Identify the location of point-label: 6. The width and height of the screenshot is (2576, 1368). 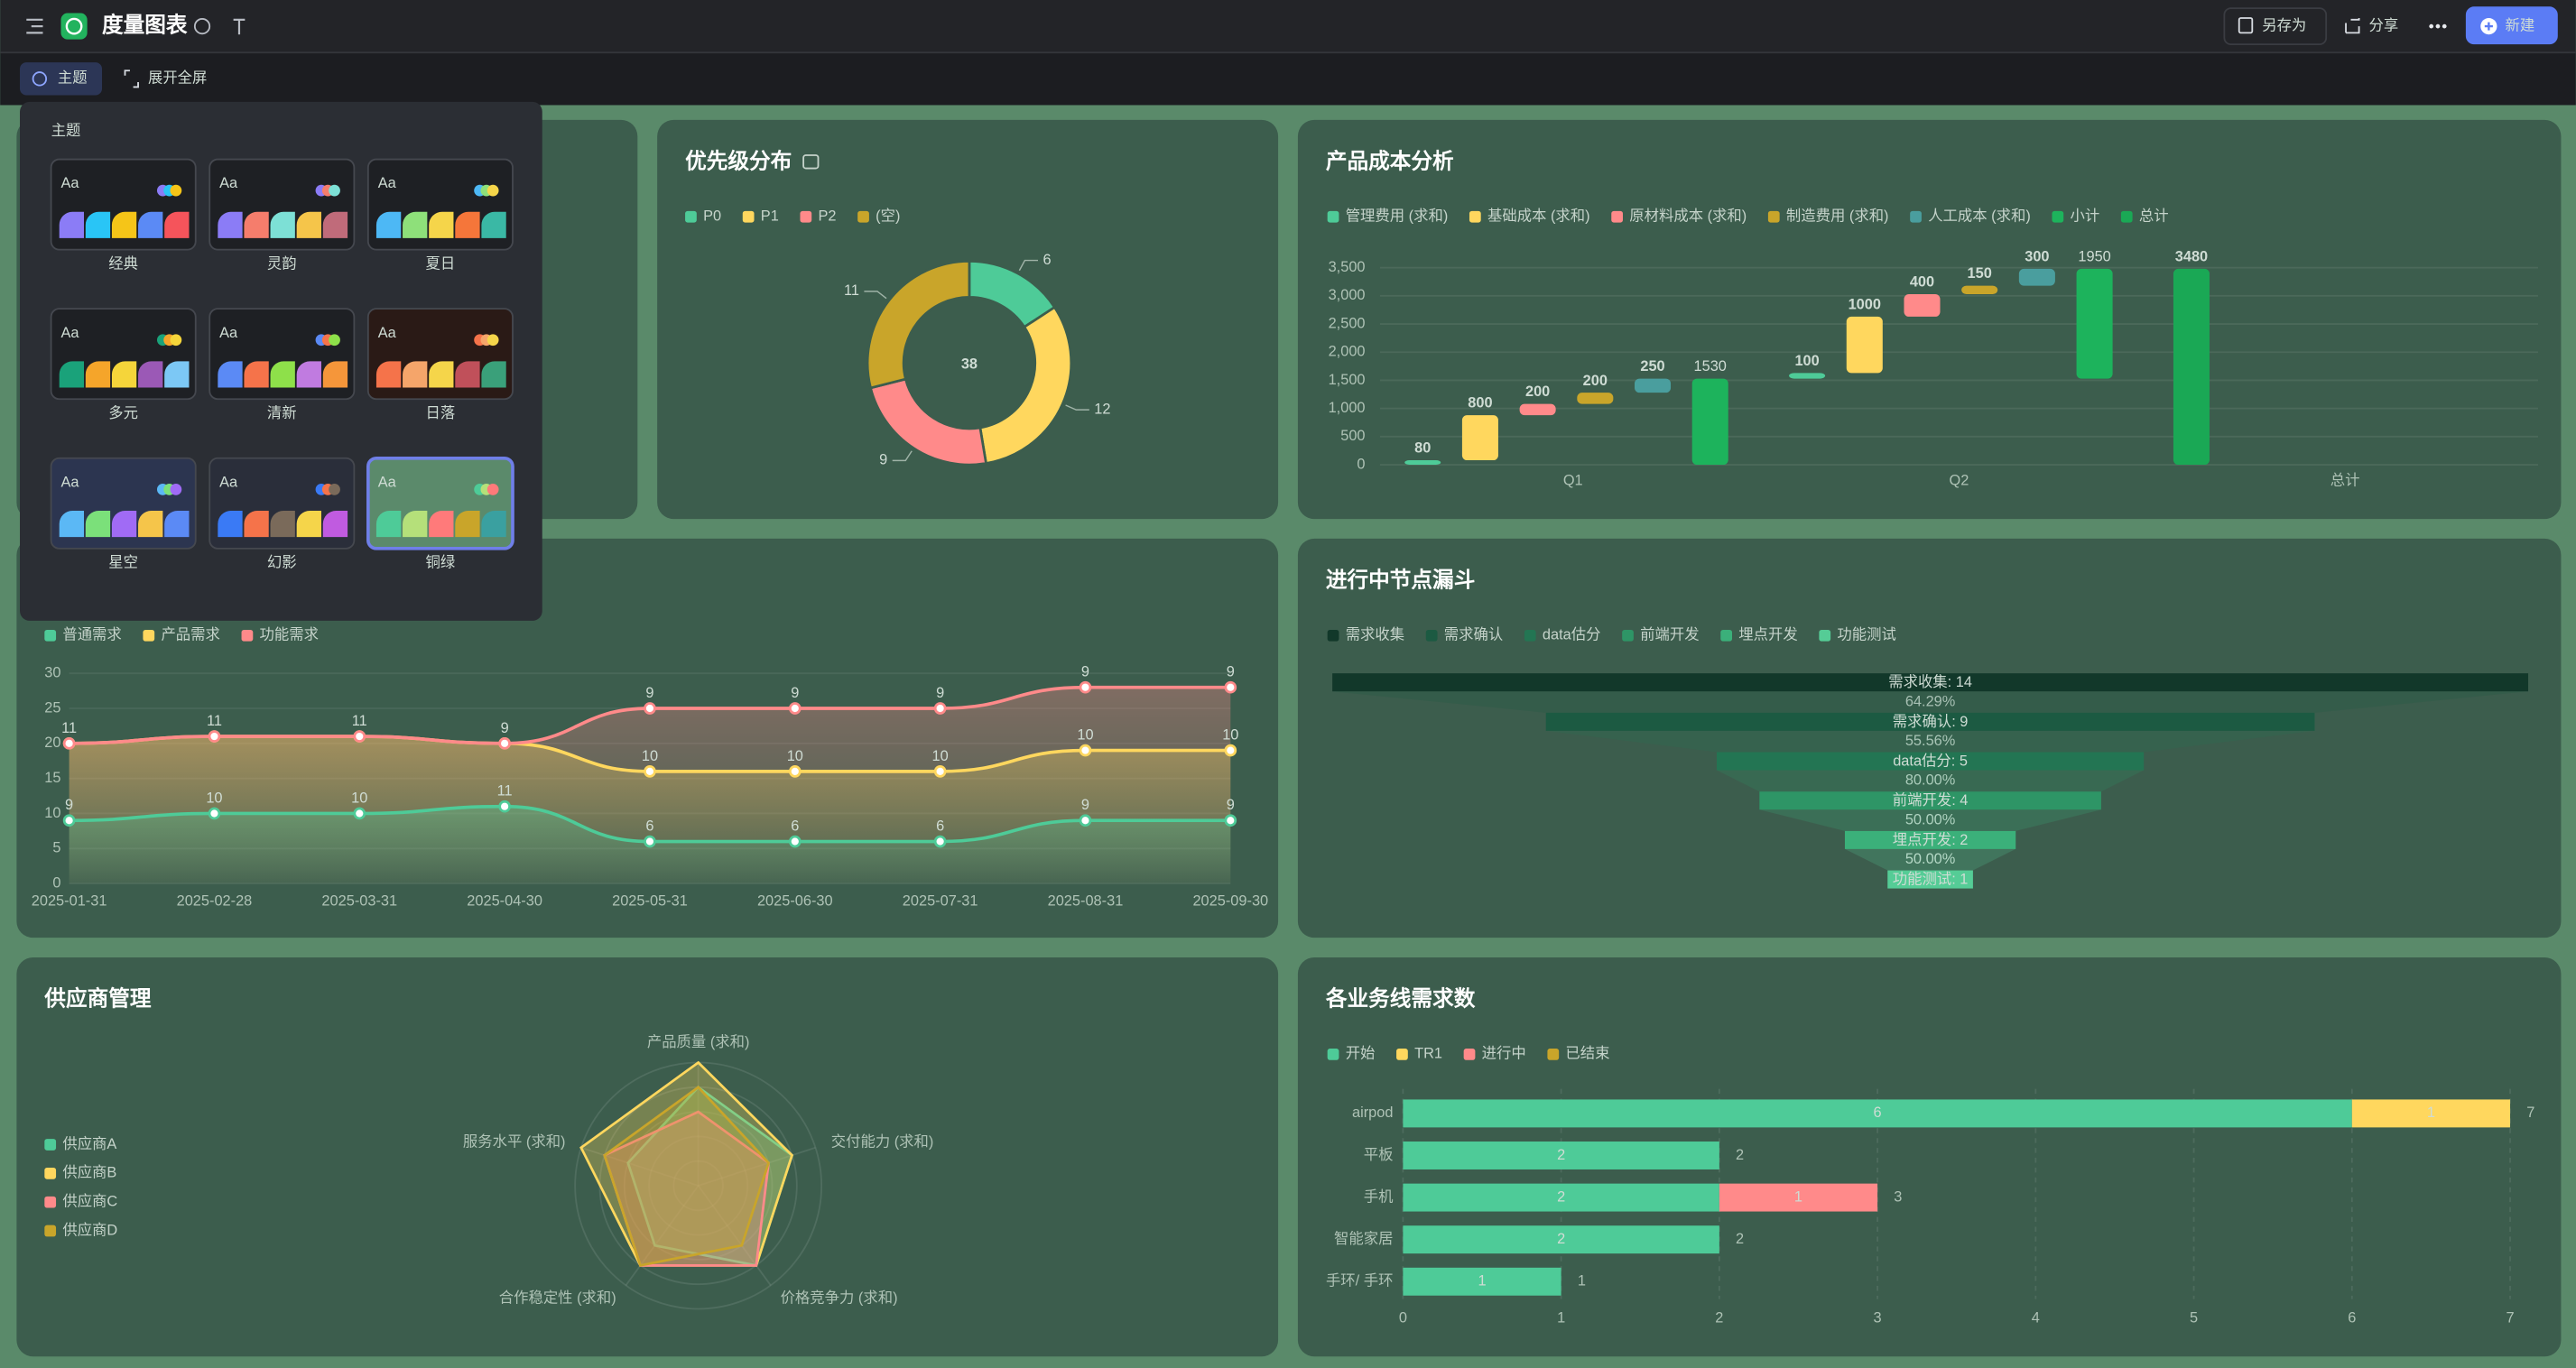
(649, 826).